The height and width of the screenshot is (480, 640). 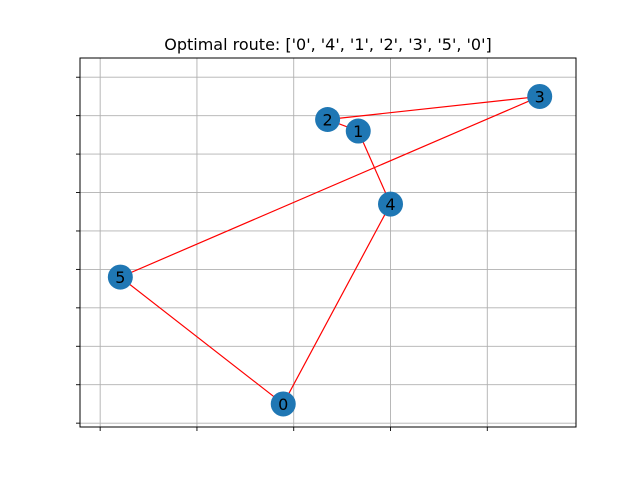 I want to click on node-4: 4, so click(x=391, y=204).